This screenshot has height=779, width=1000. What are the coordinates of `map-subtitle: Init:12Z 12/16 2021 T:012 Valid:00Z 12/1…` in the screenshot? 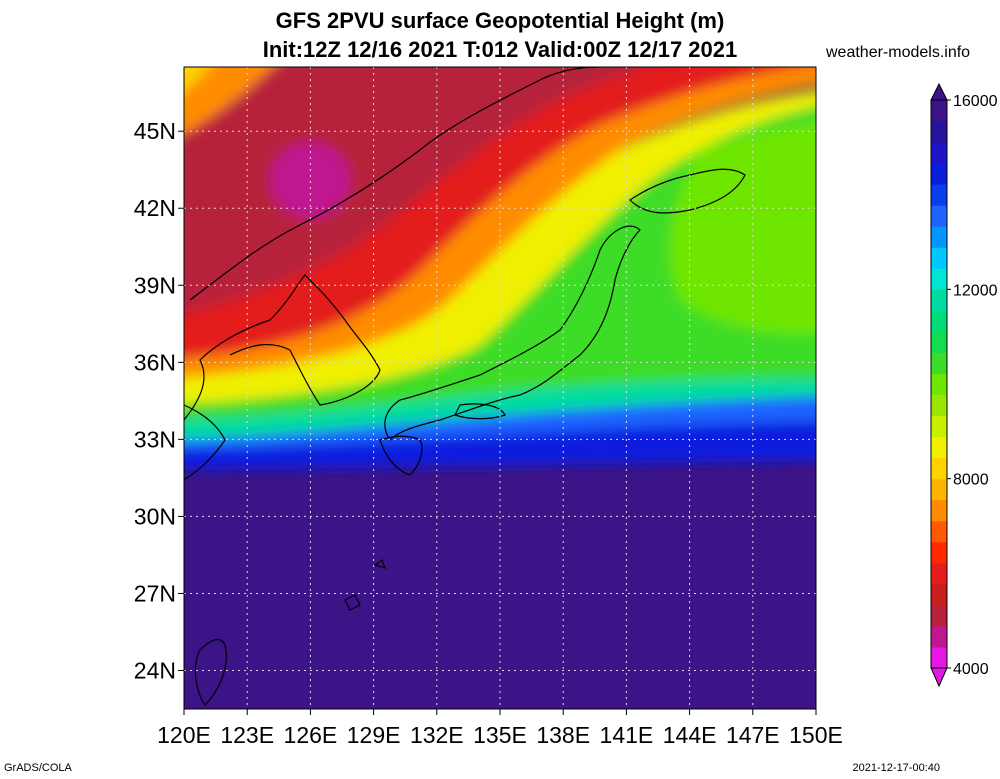 It's located at (500, 49).